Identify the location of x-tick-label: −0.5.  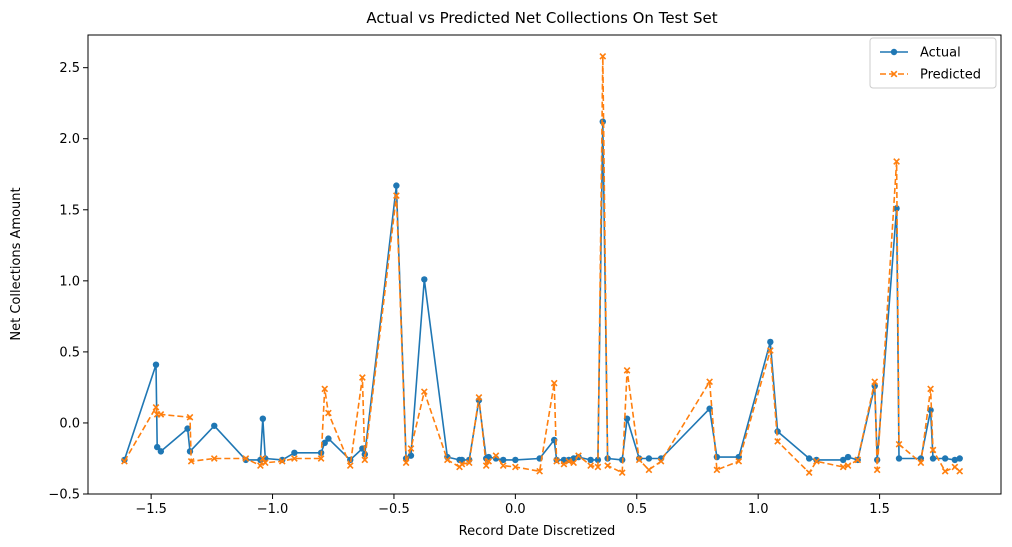
(394, 509).